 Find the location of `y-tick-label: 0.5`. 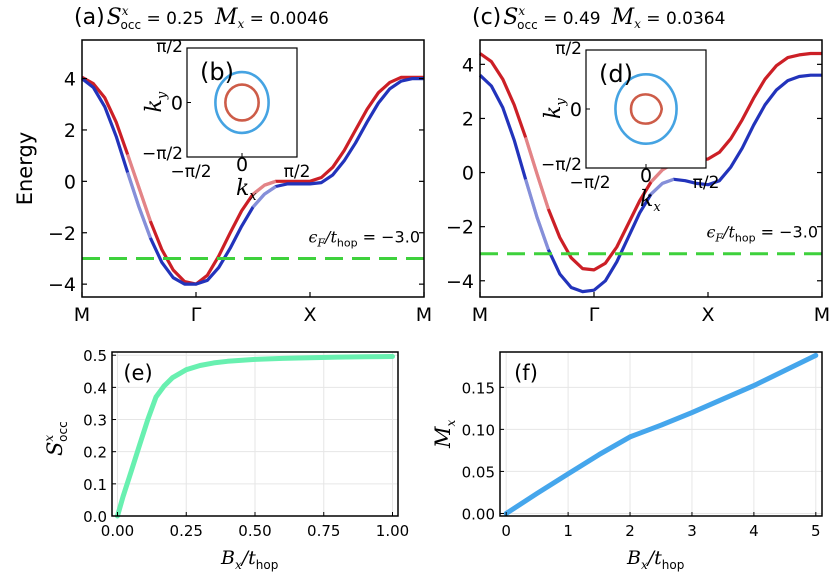

y-tick-label: 0.5 is located at coordinates (95, 356).